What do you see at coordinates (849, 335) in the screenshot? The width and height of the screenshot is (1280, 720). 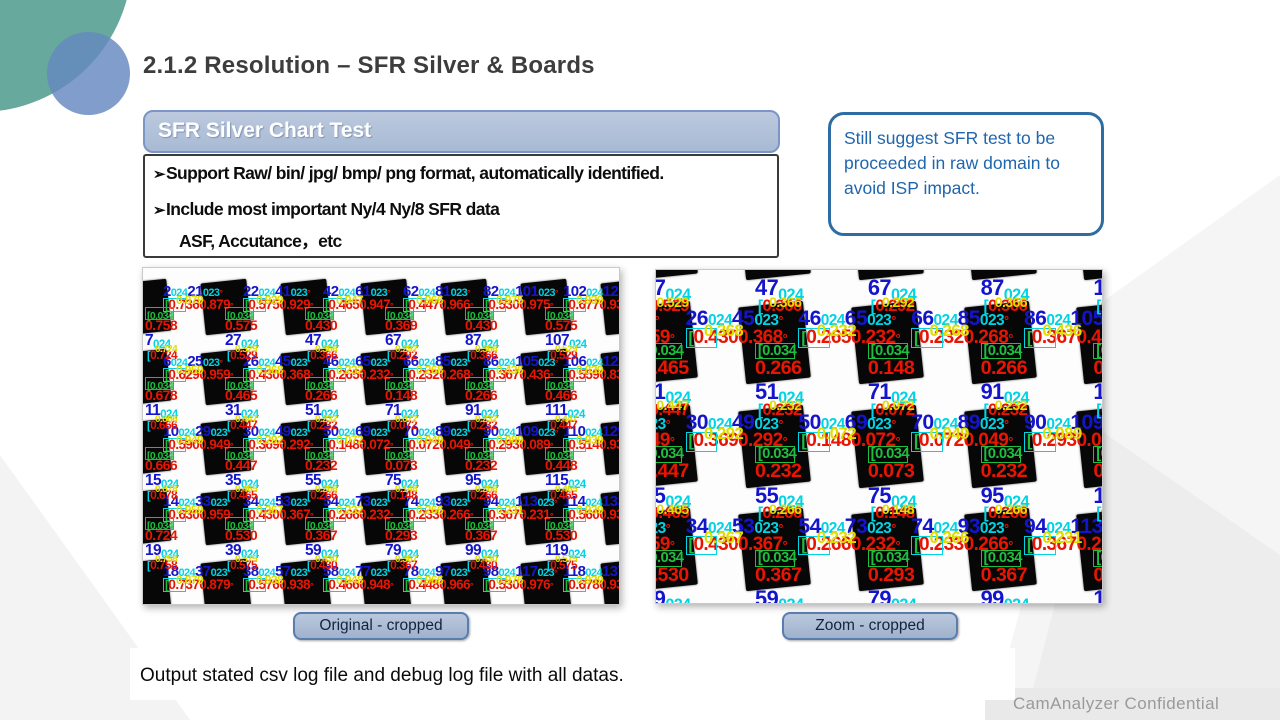 I see `sfr-square-value: 0.232 [0.2650.232°` at bounding box center [849, 335].